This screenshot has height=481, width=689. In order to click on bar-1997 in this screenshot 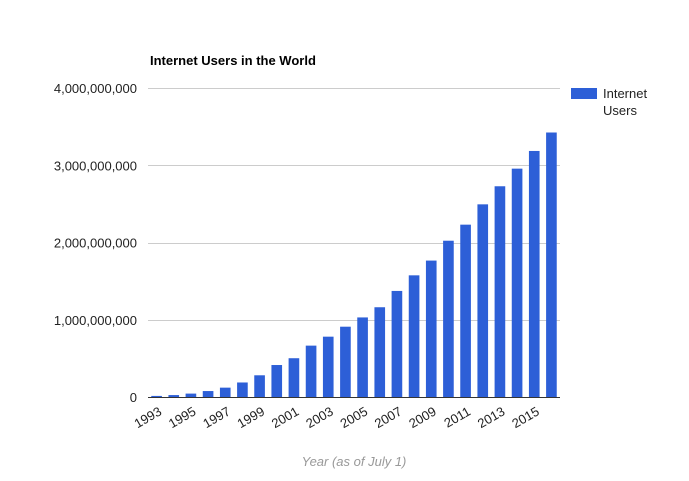, I will do `click(225, 392)`.